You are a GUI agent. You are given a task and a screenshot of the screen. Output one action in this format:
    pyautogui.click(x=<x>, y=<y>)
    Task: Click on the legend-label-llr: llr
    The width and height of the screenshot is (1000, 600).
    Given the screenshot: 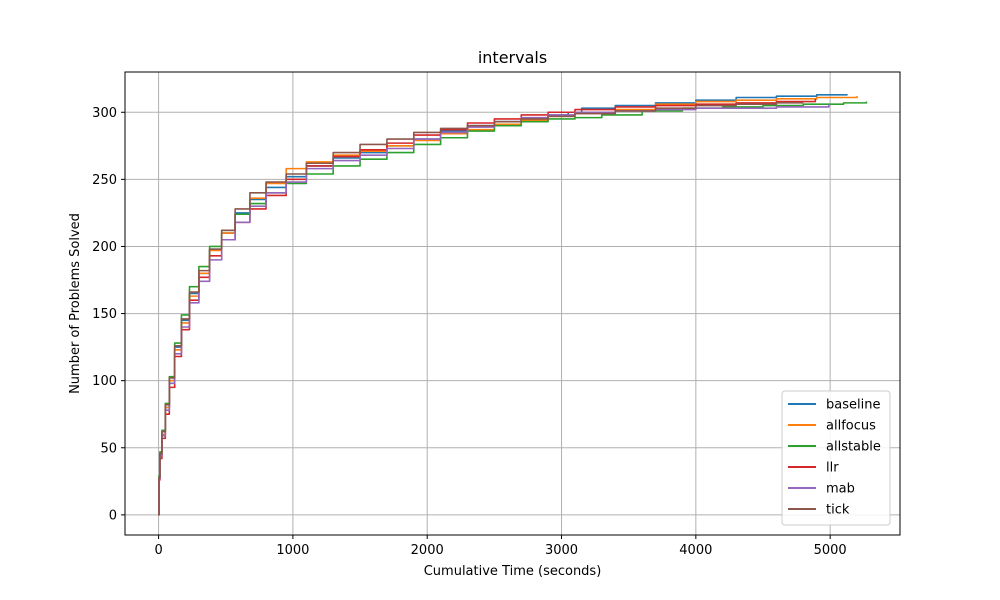 What is the action you would take?
    pyautogui.click(x=832, y=468)
    